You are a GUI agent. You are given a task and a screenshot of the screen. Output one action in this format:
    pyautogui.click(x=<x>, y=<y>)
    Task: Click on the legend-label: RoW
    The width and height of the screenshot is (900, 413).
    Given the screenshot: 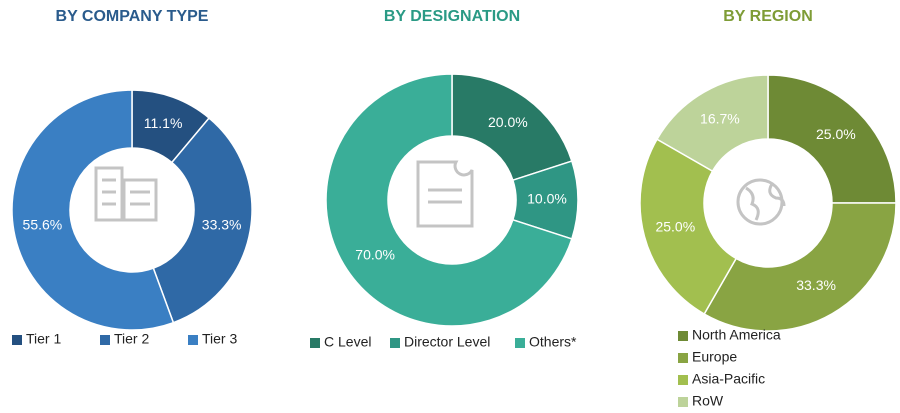 What is the action you would take?
    pyautogui.click(x=708, y=401)
    